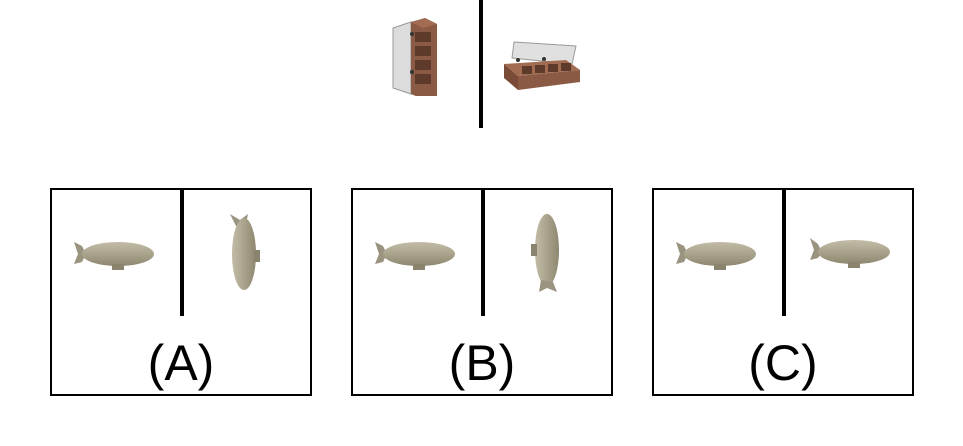 The width and height of the screenshot is (963, 446). What do you see at coordinates (482, 363) in the screenshot?
I see `option-b-label: (B)` at bounding box center [482, 363].